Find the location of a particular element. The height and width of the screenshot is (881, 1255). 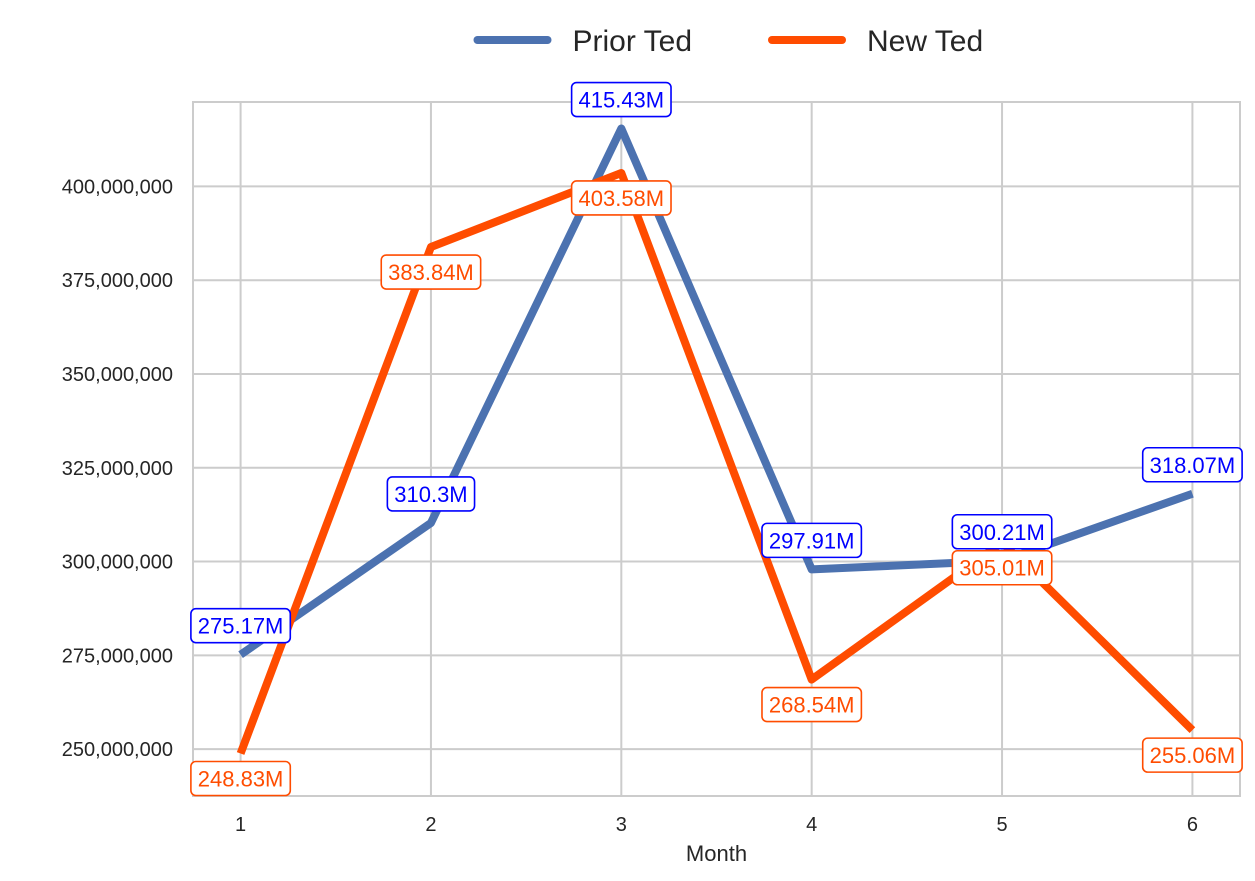

legend-item: New Ted is located at coordinates (875, 41).